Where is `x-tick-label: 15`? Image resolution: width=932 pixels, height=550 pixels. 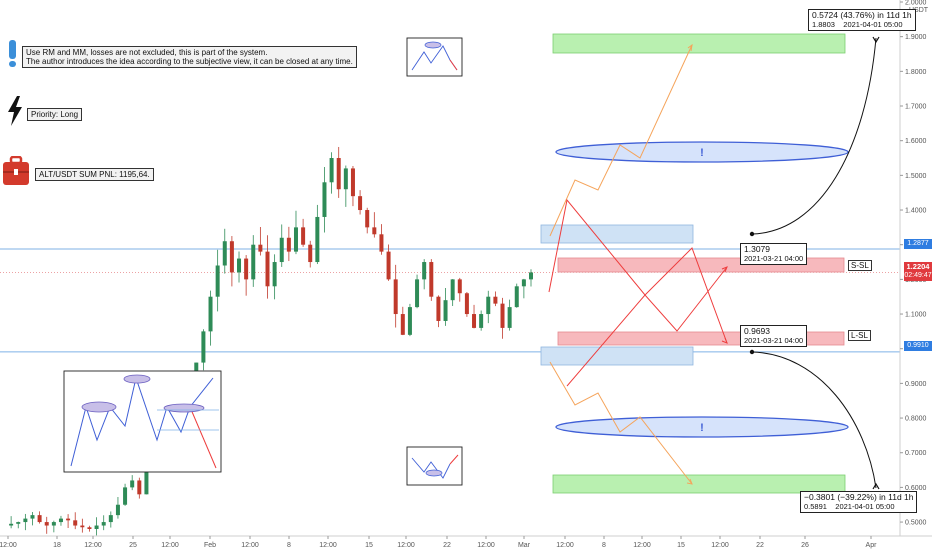
x-tick-label: 15 is located at coordinates (681, 545).